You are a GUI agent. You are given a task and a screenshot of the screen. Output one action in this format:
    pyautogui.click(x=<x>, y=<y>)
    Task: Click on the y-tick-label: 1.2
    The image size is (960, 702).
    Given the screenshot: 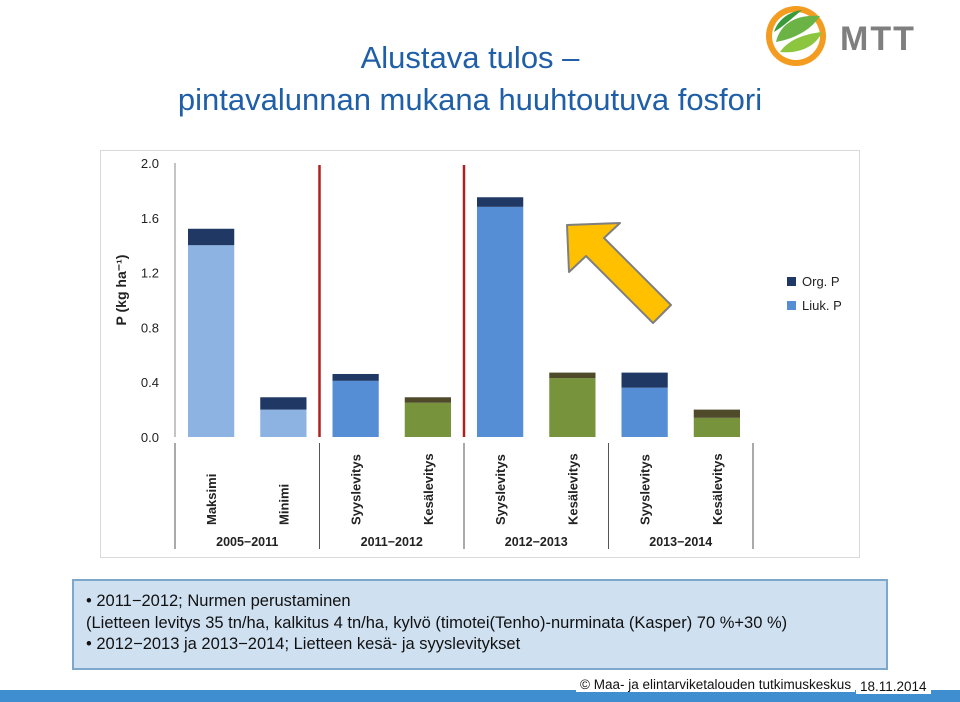 What is the action you would take?
    pyautogui.click(x=150, y=273)
    